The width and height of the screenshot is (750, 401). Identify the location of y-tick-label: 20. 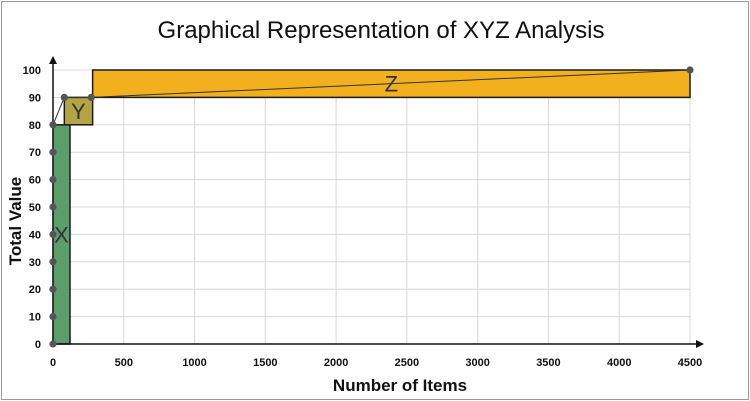
(35, 290).